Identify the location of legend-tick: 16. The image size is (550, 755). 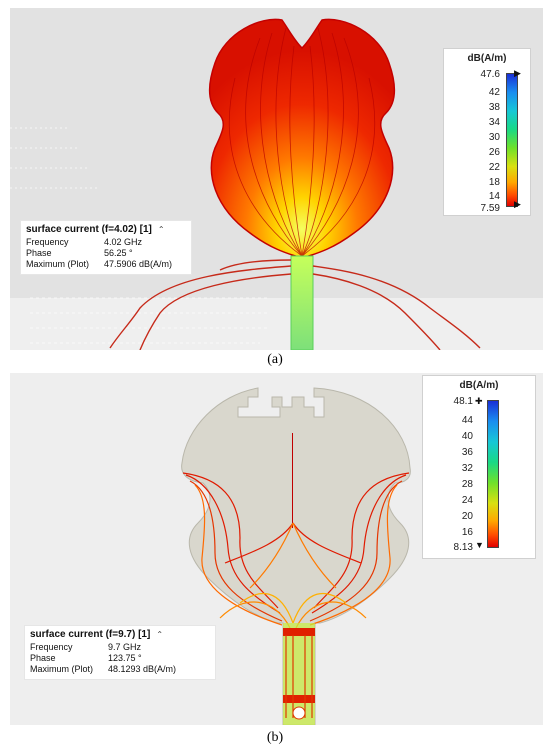
(467, 532).